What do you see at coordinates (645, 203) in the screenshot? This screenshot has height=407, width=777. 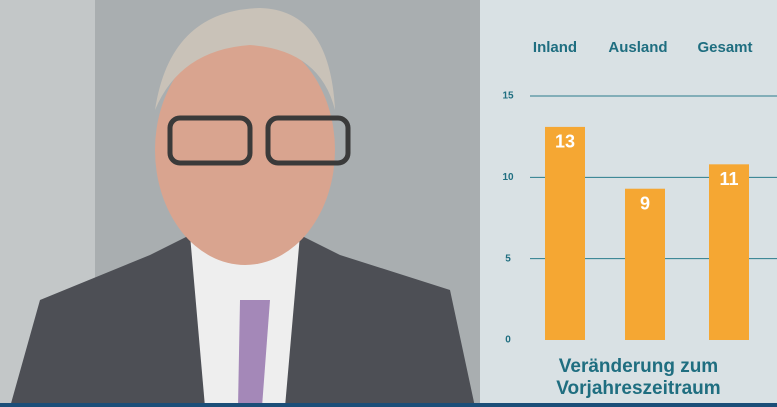 I see `data-label: 9` at bounding box center [645, 203].